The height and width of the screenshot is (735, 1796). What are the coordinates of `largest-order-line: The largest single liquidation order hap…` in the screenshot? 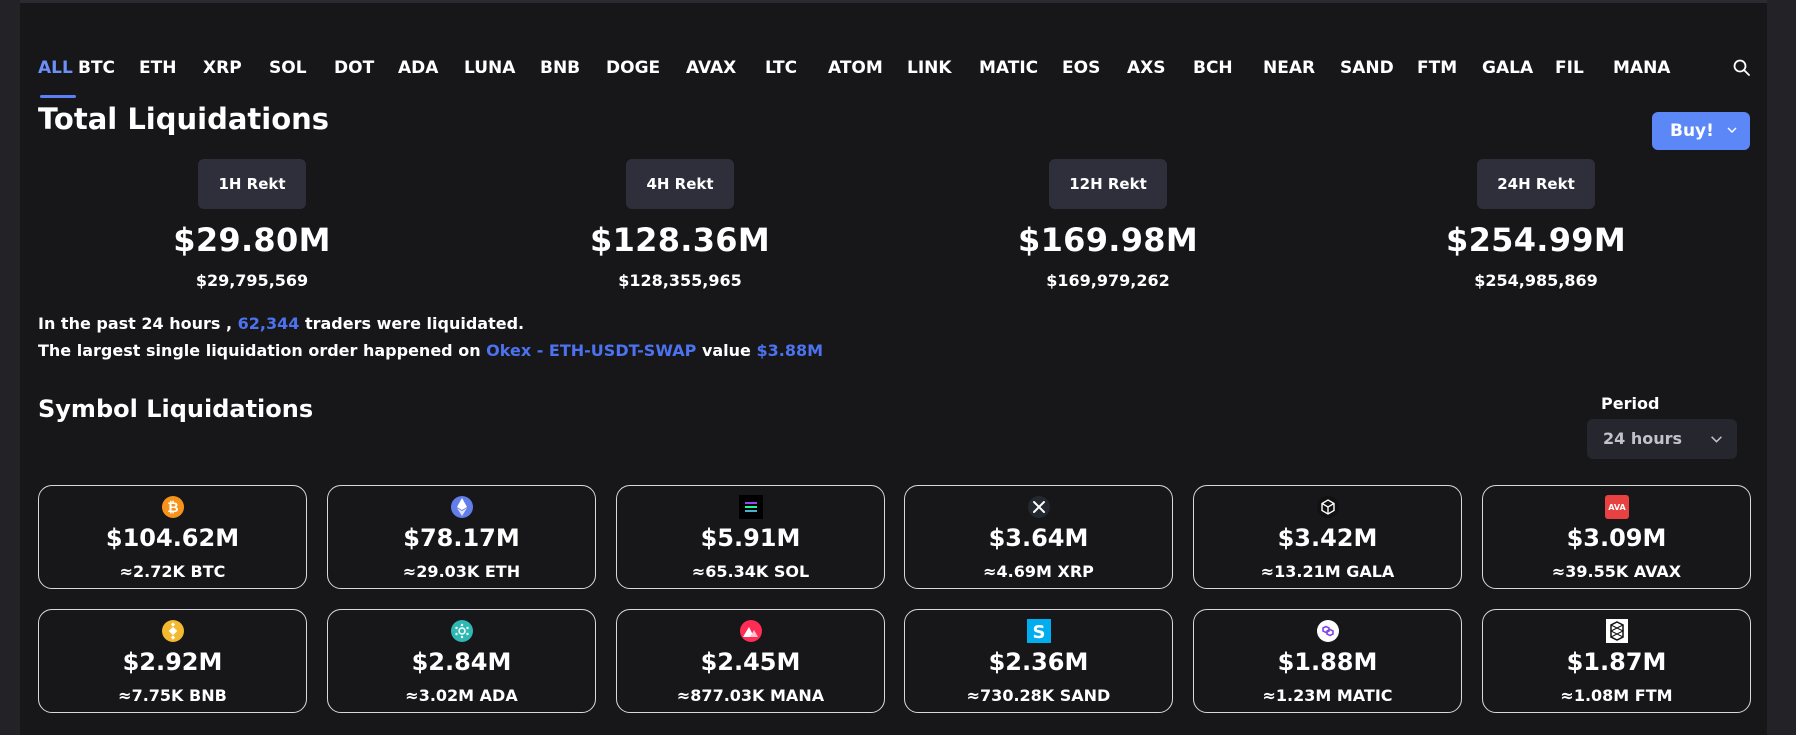 It's located at (430, 350).